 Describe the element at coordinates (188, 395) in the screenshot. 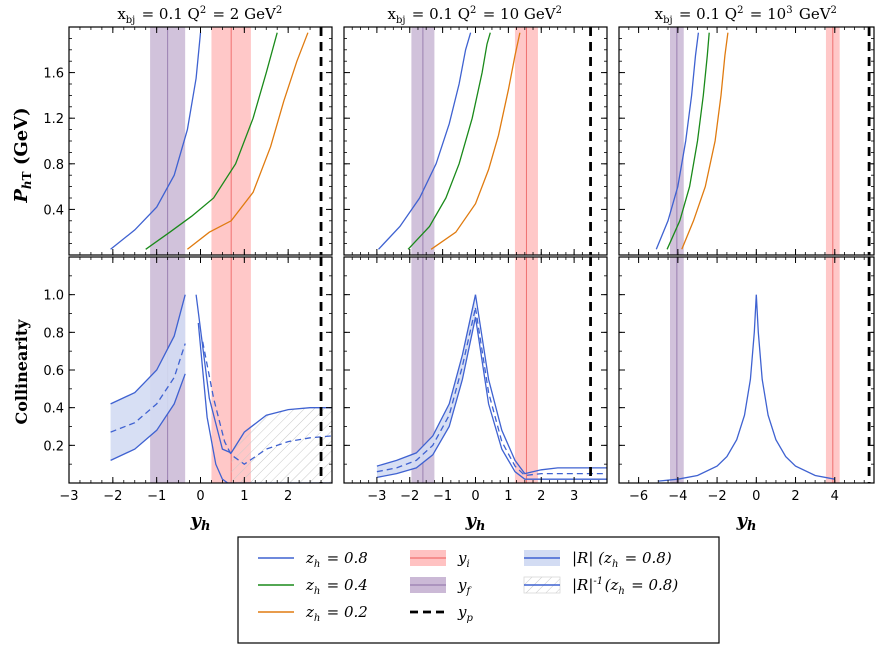

I see `panel-bottom-left: −3 −2 −1 0 1 2 0.2 0.4 0.6 0.8 1.0 yh` at that location.